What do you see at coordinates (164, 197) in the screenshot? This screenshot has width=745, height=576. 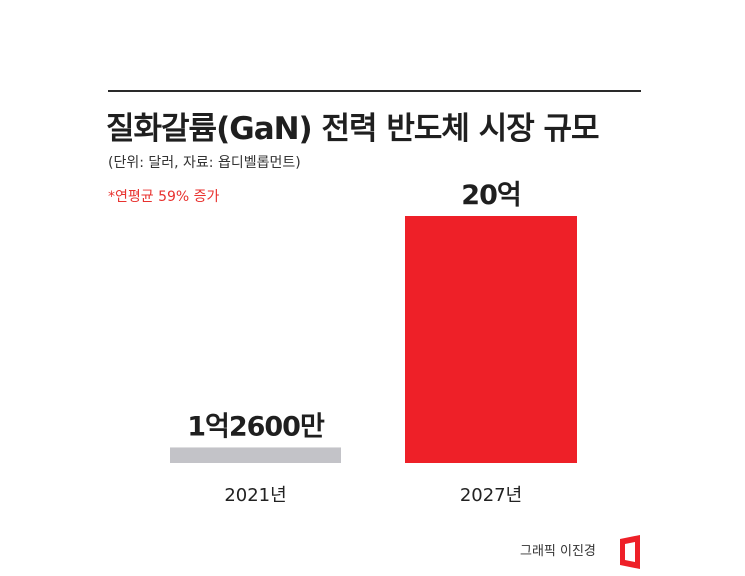 I see `growth-note: *연평균 59% 증가` at bounding box center [164, 197].